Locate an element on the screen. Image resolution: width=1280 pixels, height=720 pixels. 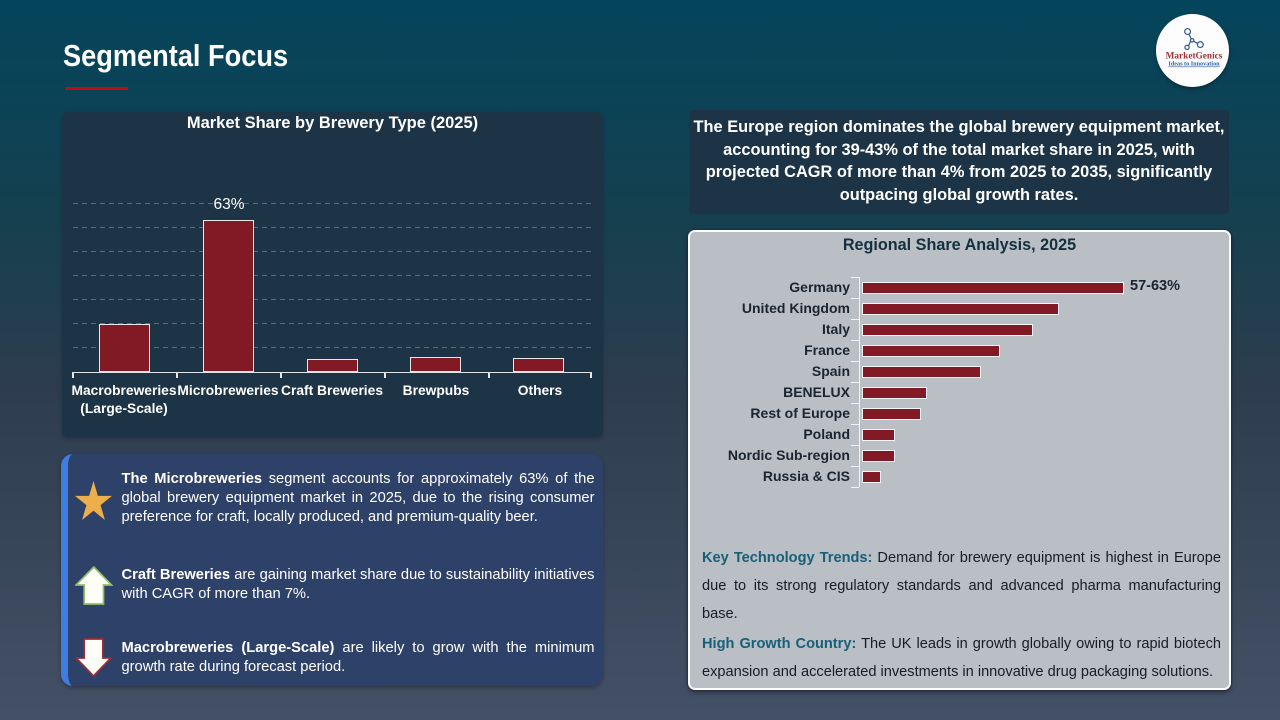
svg-text: Ideas to Innovation is located at coordinates (1194, 64).